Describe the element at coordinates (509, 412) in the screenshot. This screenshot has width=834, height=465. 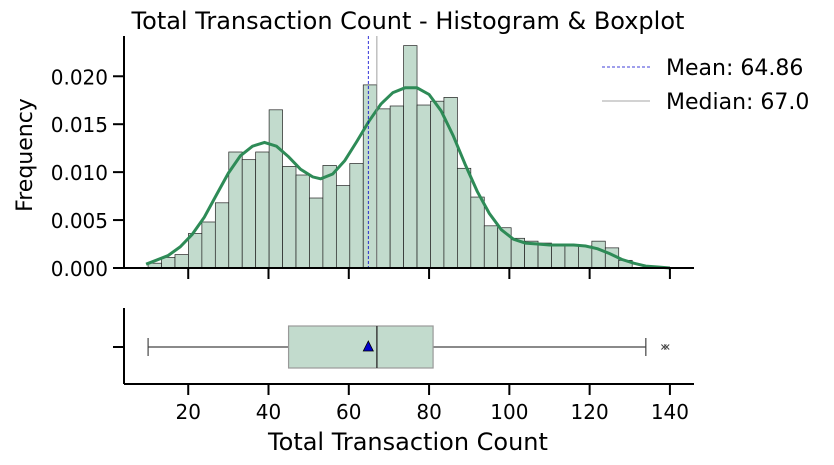
I see `box-x-tick-label: 100` at that location.